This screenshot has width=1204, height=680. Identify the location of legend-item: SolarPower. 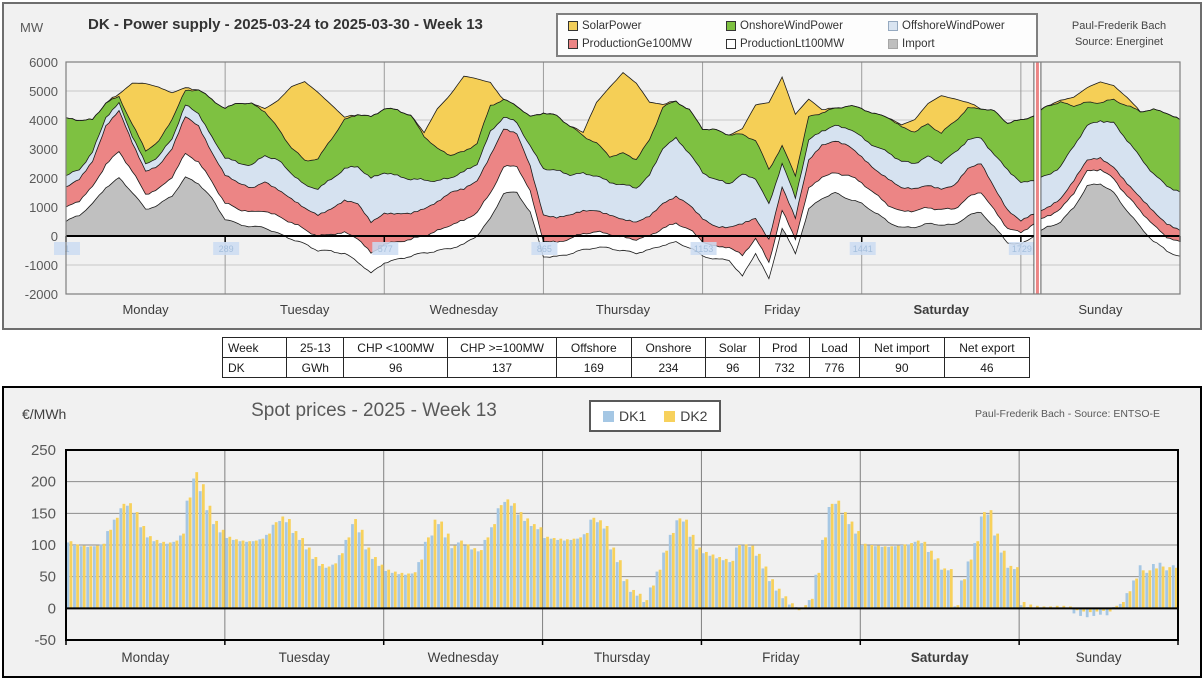
(604, 26).